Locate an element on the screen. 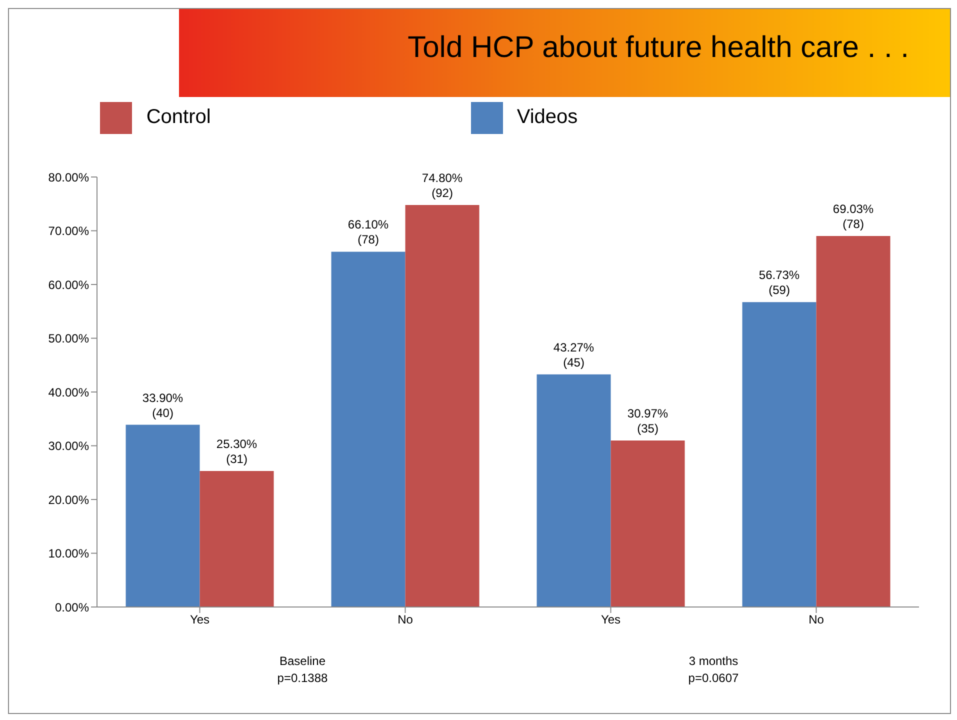 This screenshot has width=957, height=720. data-label: 30.97% (35) is located at coordinates (647, 421).